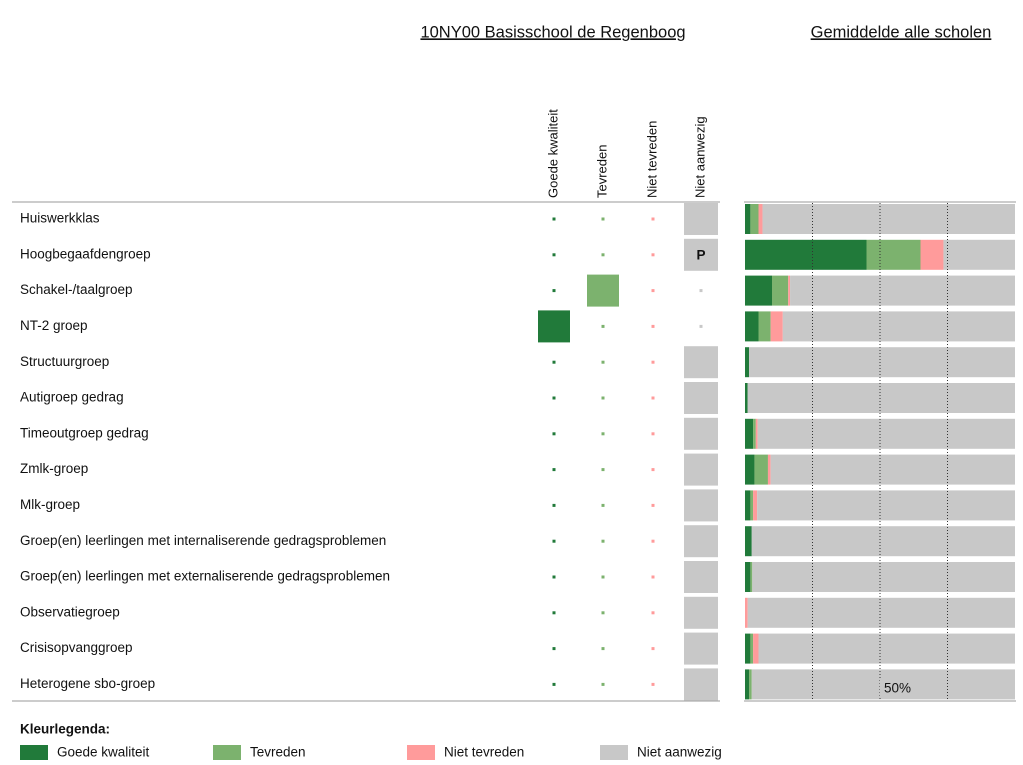 The image size is (1023, 765). What do you see at coordinates (103, 752) in the screenshot?
I see `legend-label: Goede kwaliteit` at bounding box center [103, 752].